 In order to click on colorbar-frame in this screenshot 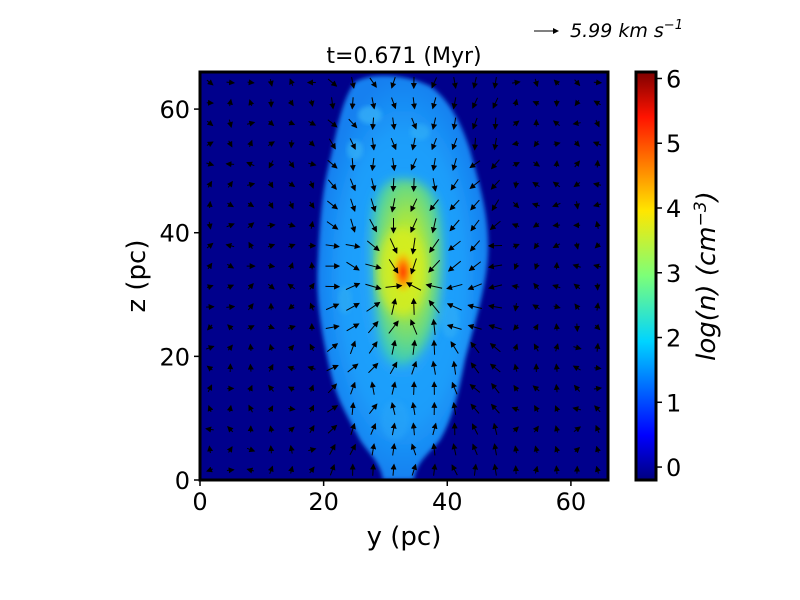, I will do `click(646, 276)`.